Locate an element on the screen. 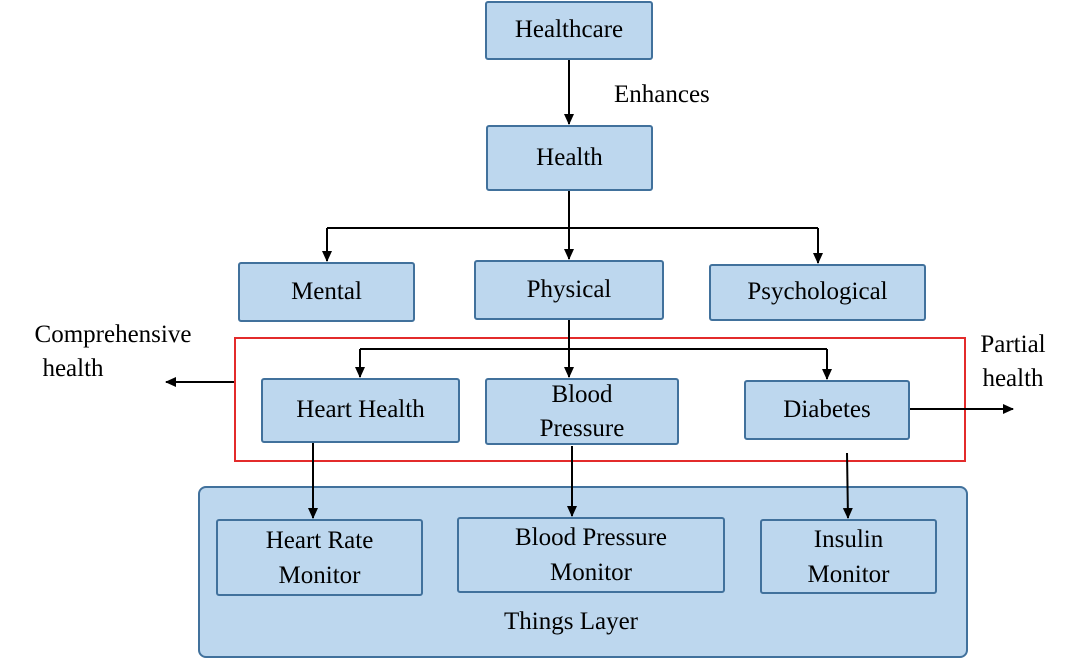 This screenshot has width=1077, height=660. blood-pressure-monitor-line2: Monitor is located at coordinates (591, 572).